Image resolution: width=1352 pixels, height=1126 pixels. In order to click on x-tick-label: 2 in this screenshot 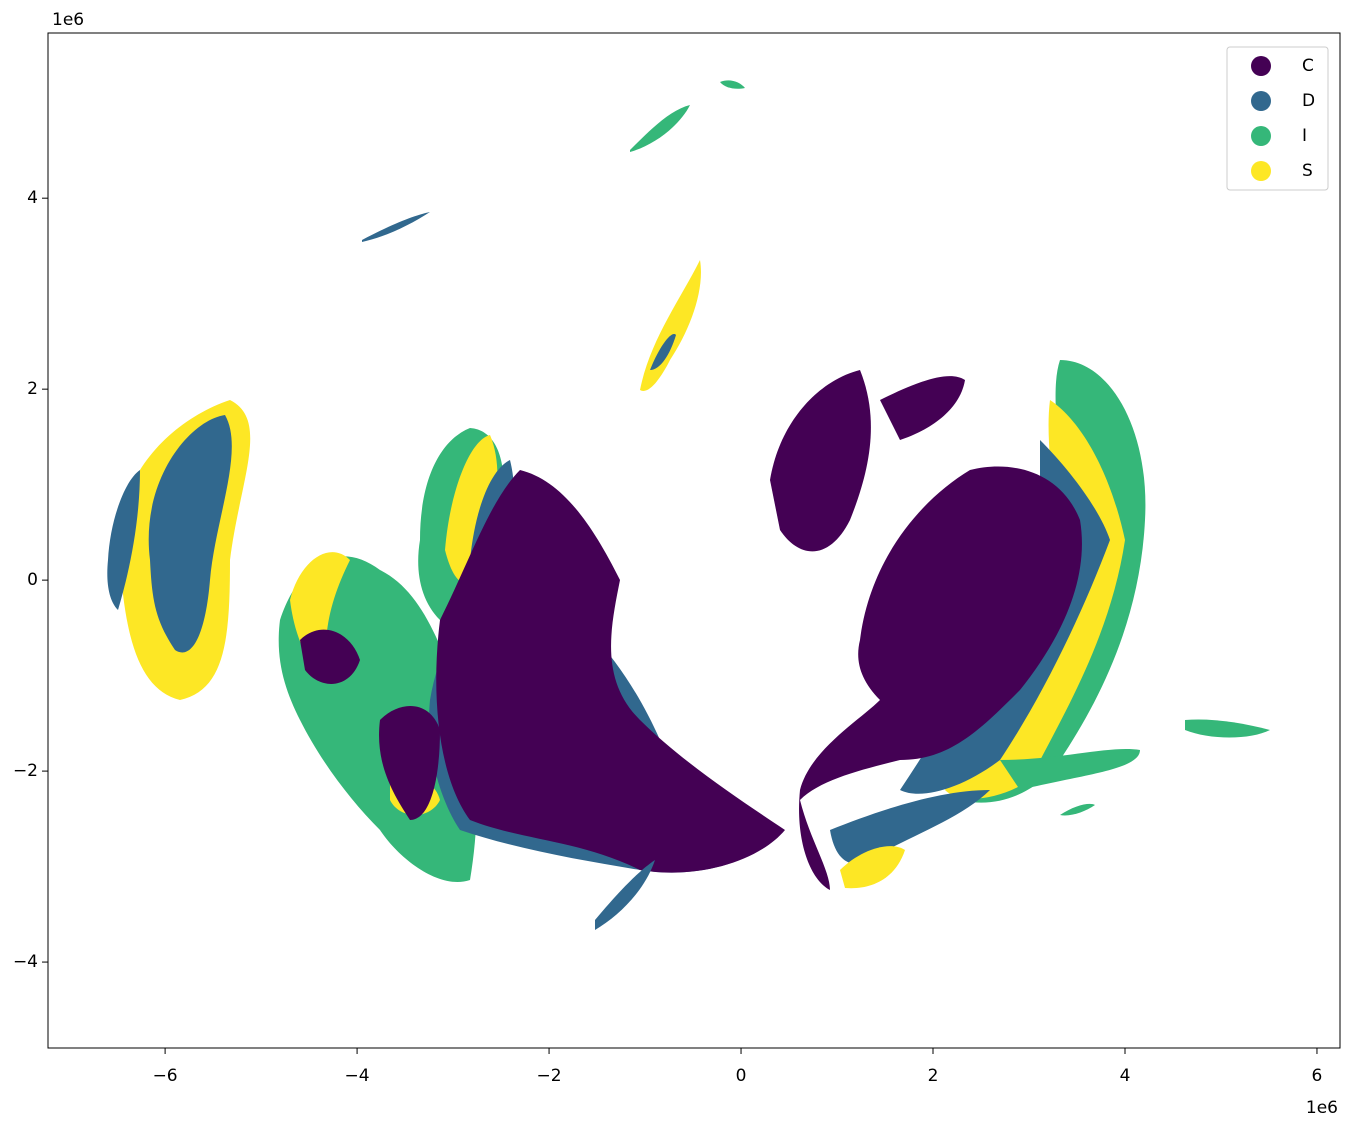, I will do `click(933, 1076)`.